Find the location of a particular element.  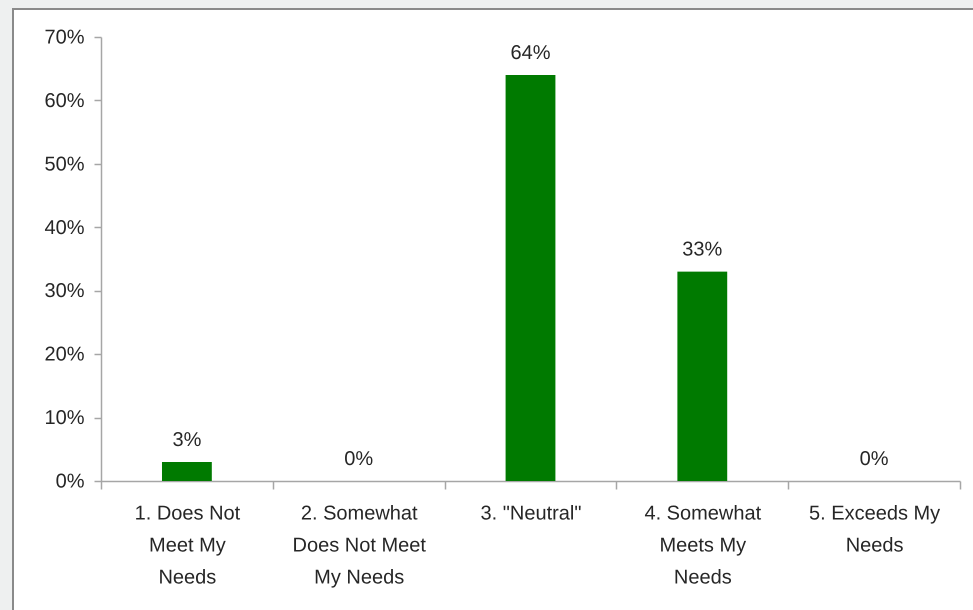

data-label: 3% is located at coordinates (187, 439).